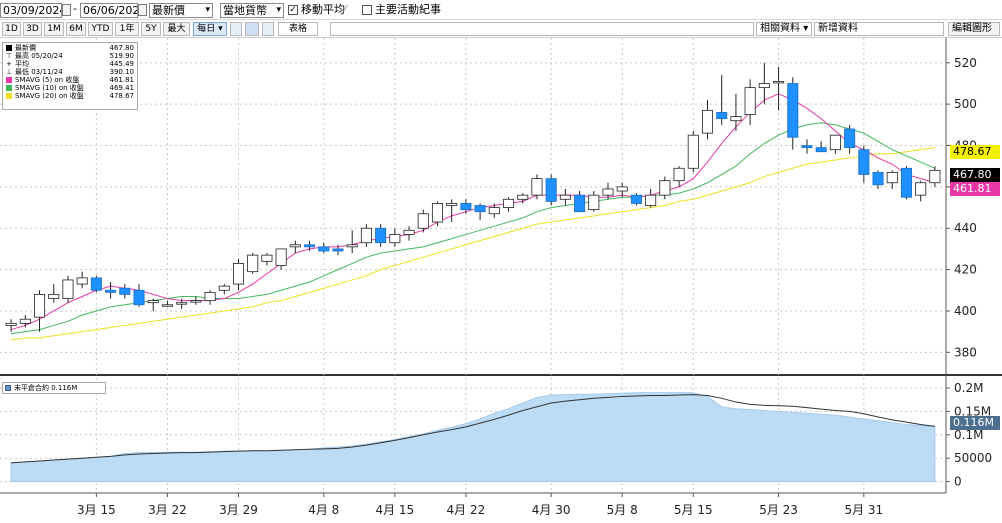 Image resolution: width=1002 pixels, height=523 pixels. I want to click on legend-item-high: ⊤ 最高 05/20/24 519.90, so click(70, 56).